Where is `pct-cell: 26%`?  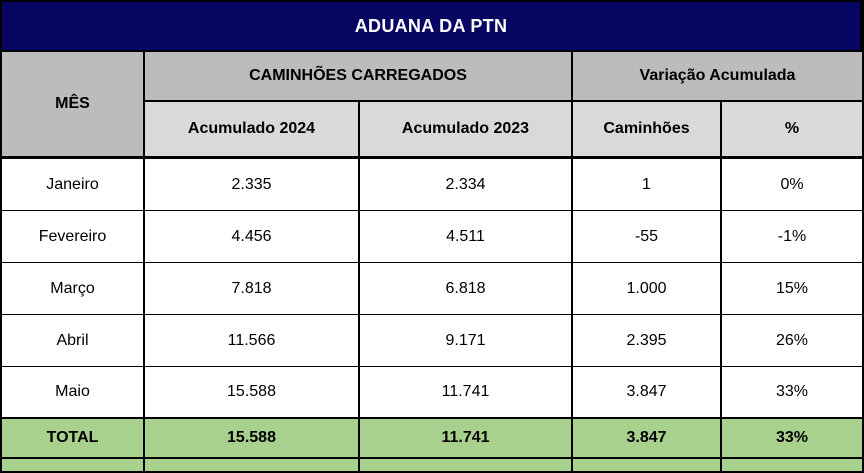
pct-cell: 26% is located at coordinates (792, 341).